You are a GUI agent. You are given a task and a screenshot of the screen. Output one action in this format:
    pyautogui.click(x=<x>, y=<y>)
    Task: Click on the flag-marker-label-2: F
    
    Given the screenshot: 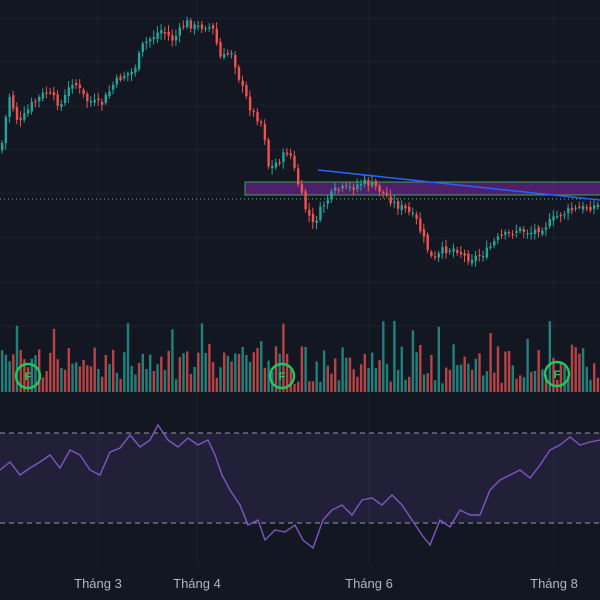 What is the action you would take?
    pyautogui.click(x=557, y=375)
    